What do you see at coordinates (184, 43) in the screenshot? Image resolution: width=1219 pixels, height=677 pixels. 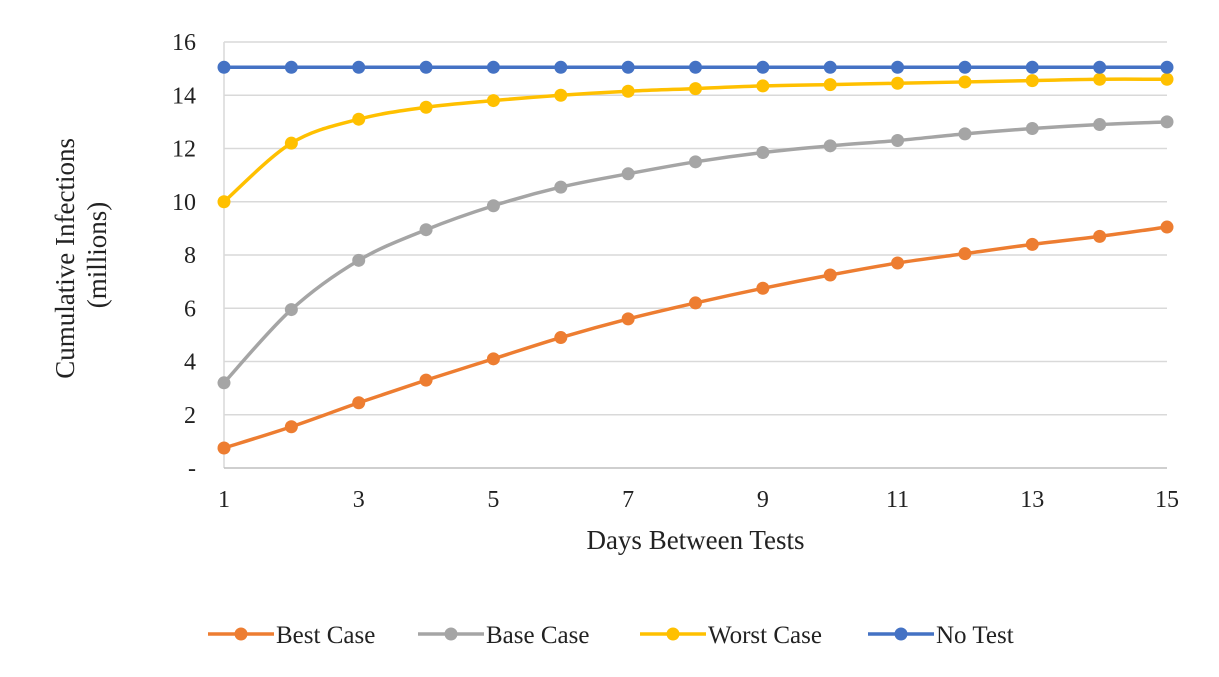 I see `y-tick-label: 16` at bounding box center [184, 43].